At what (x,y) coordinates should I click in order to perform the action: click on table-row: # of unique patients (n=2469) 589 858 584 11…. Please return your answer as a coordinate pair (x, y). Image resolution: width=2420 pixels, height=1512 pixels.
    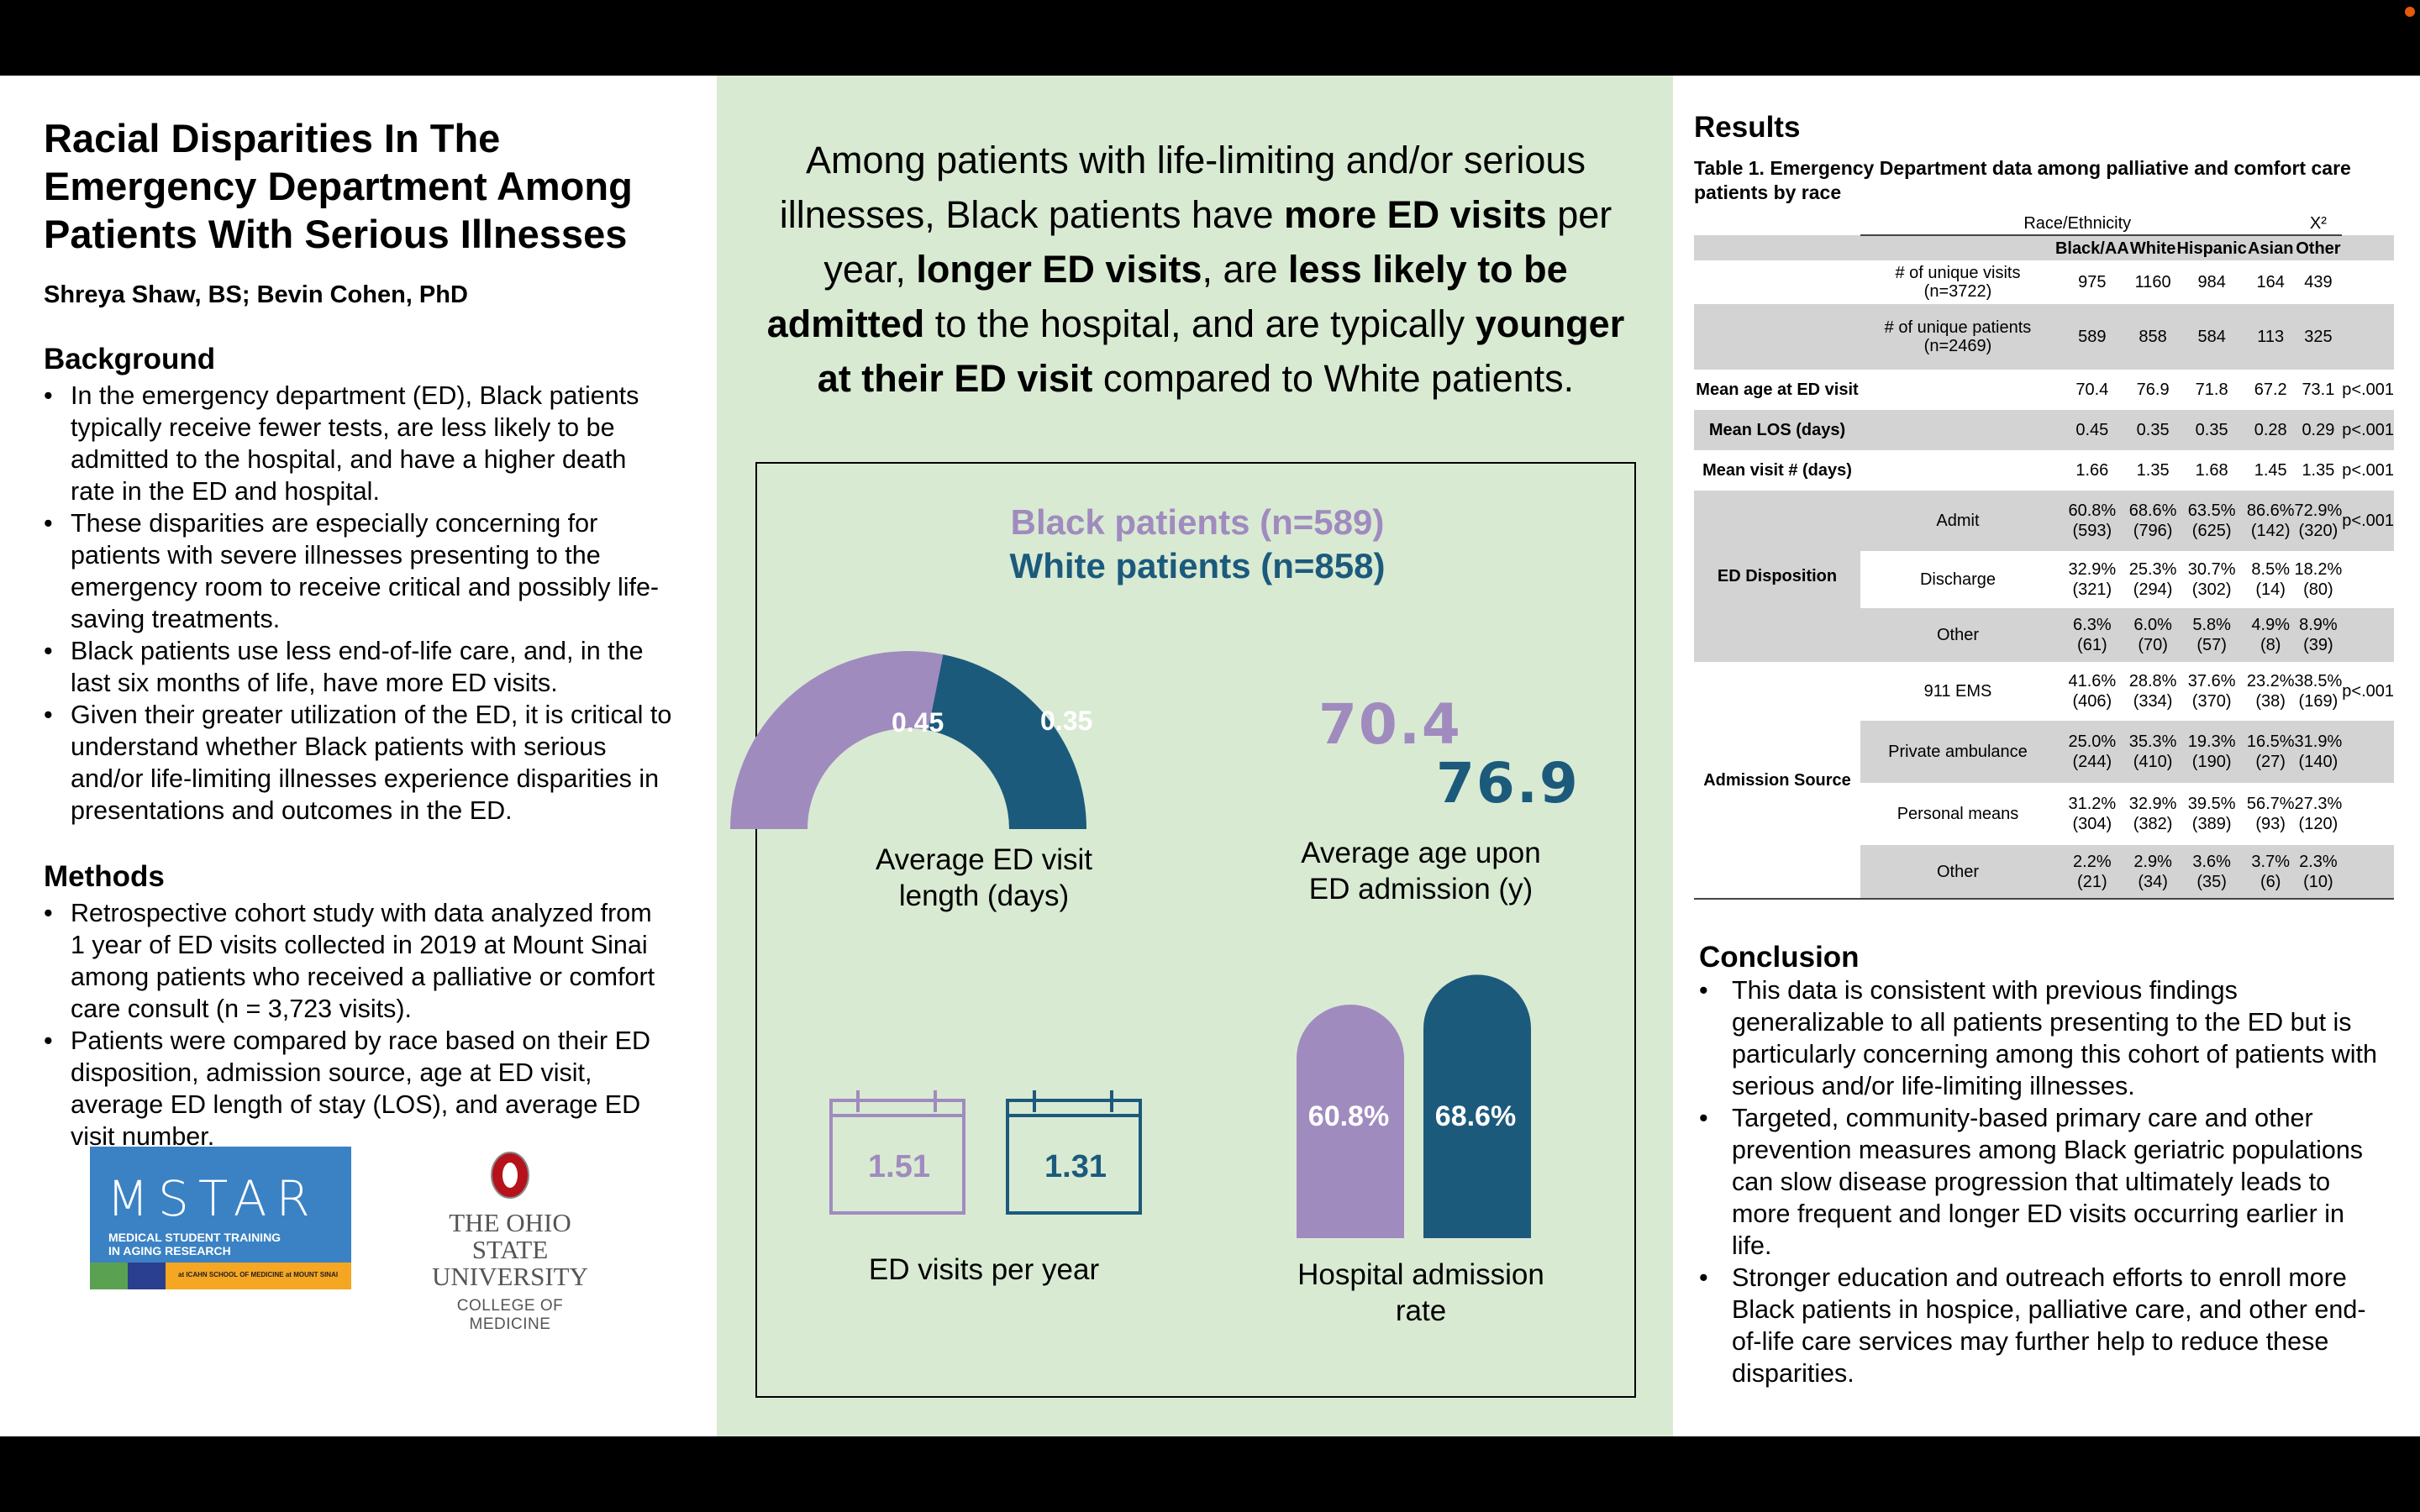
    Looking at the image, I should click on (2044, 337).